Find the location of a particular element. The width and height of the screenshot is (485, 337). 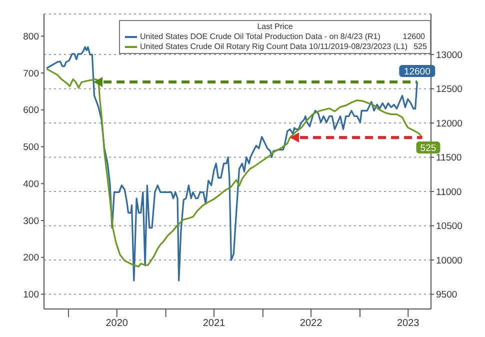

annotation: 525 is located at coordinates (420, 47).